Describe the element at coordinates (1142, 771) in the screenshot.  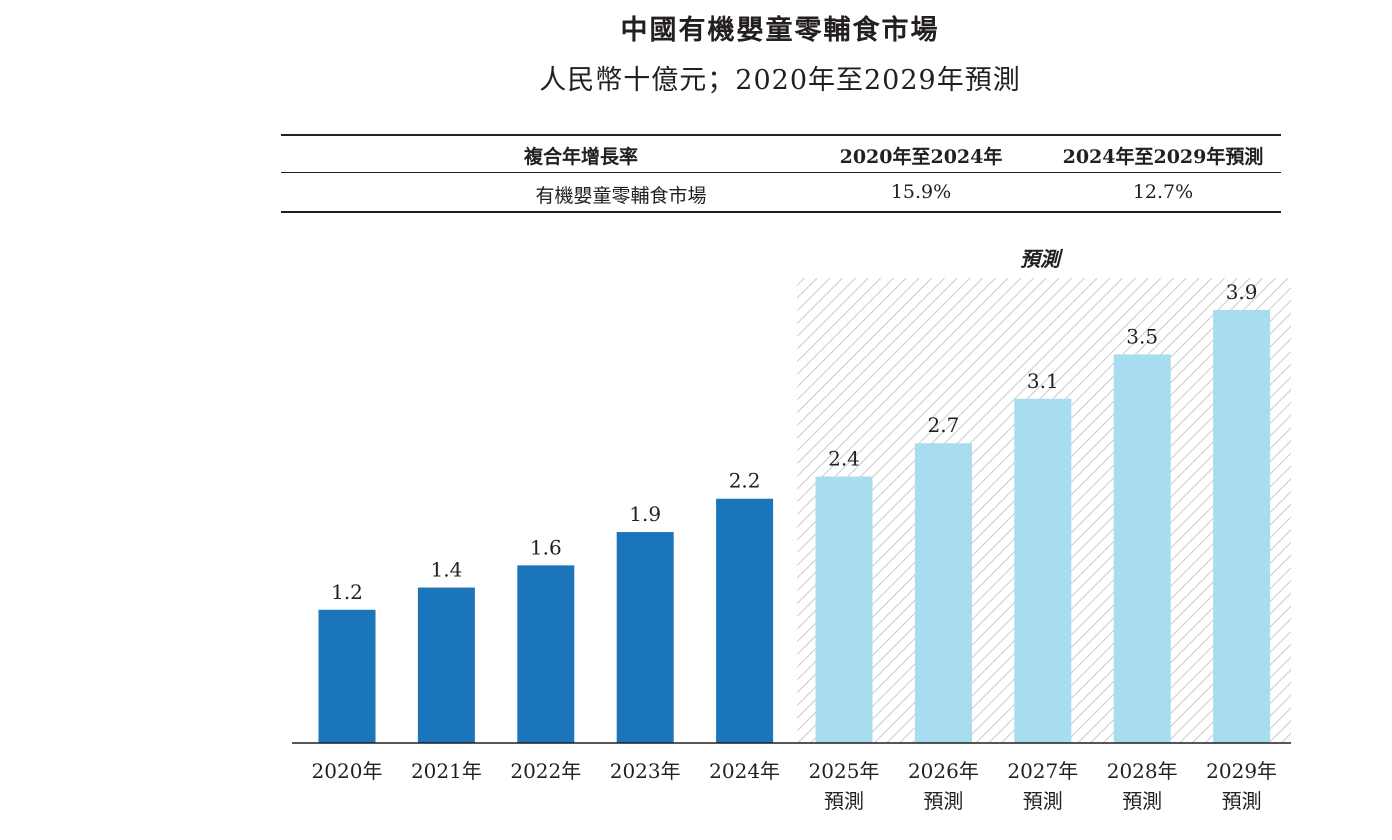
I see `x-tick-label-8: 2028年` at that location.